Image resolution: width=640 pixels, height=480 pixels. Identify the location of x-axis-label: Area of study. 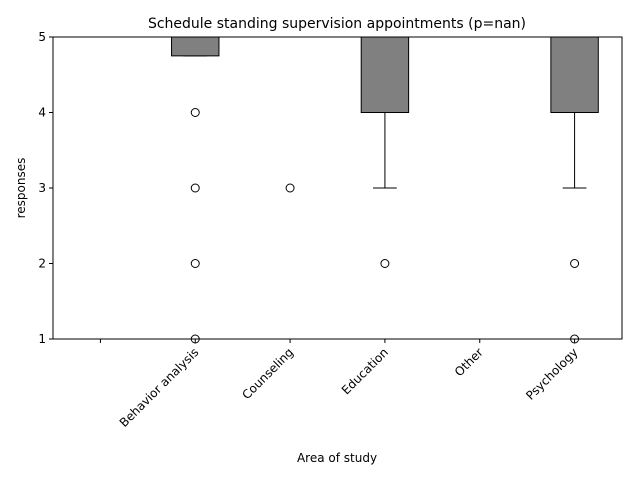
(337, 458).